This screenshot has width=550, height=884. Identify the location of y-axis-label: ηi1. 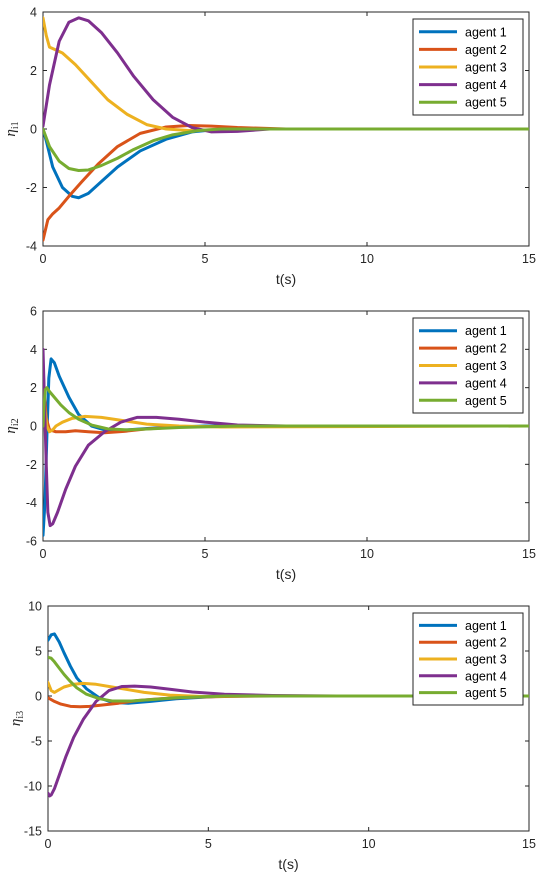
(12, 128).